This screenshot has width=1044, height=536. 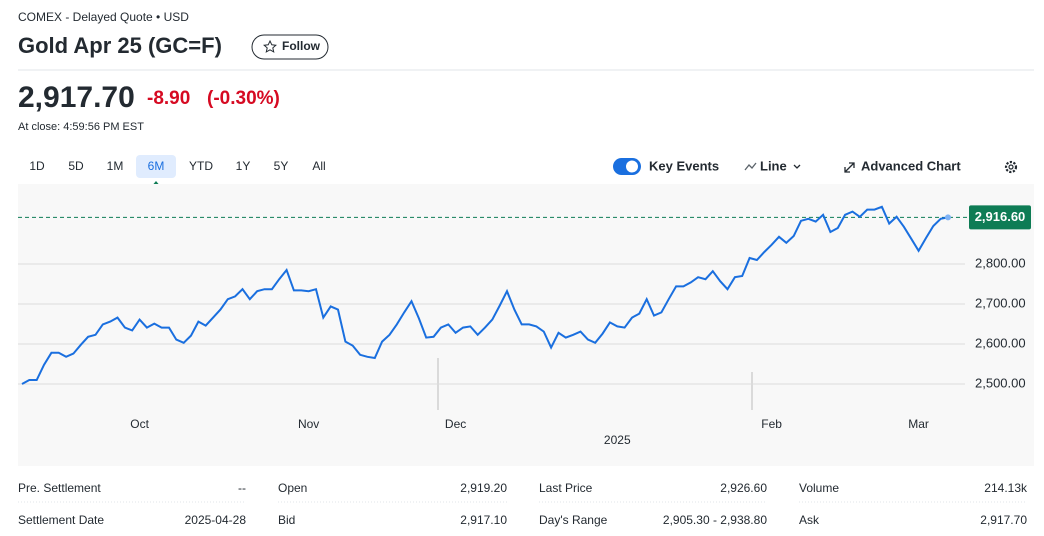 What do you see at coordinates (308, 424) in the screenshot?
I see `x-tick-label: Nov` at bounding box center [308, 424].